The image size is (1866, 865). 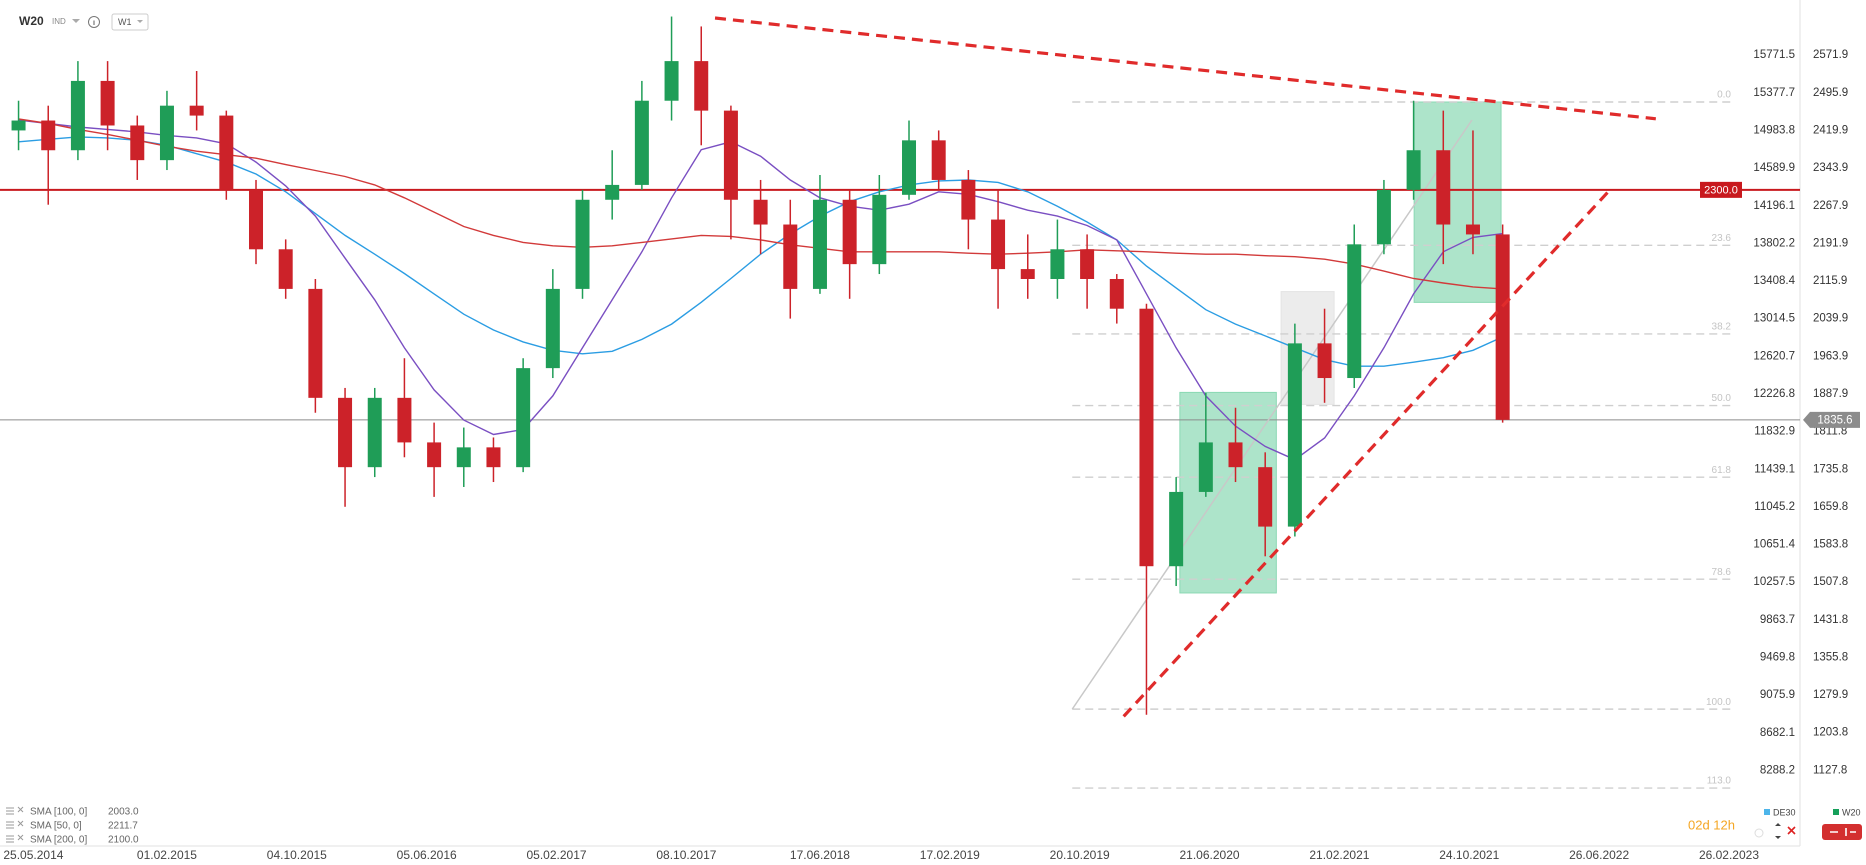 I want to click on countdown: 02d 12h, so click(x=1711, y=824).